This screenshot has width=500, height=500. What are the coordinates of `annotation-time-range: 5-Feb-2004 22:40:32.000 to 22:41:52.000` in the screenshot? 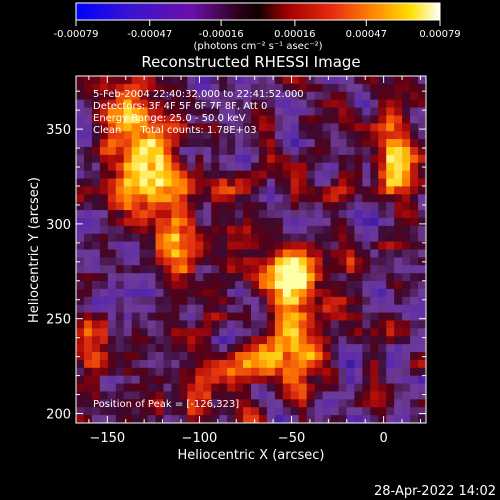 It's located at (198, 94).